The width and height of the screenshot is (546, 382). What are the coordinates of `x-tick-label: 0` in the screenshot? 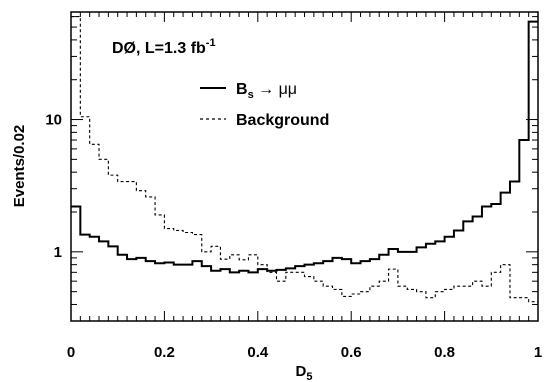 It's located at (71, 352).